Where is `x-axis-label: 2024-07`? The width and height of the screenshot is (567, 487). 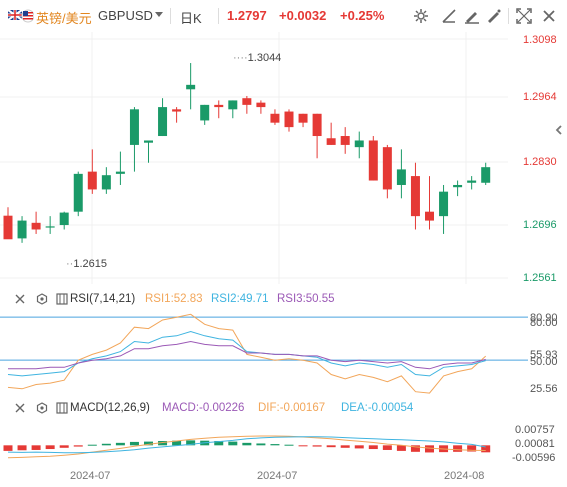 x-axis-label: 2024-07 is located at coordinates (277, 476).